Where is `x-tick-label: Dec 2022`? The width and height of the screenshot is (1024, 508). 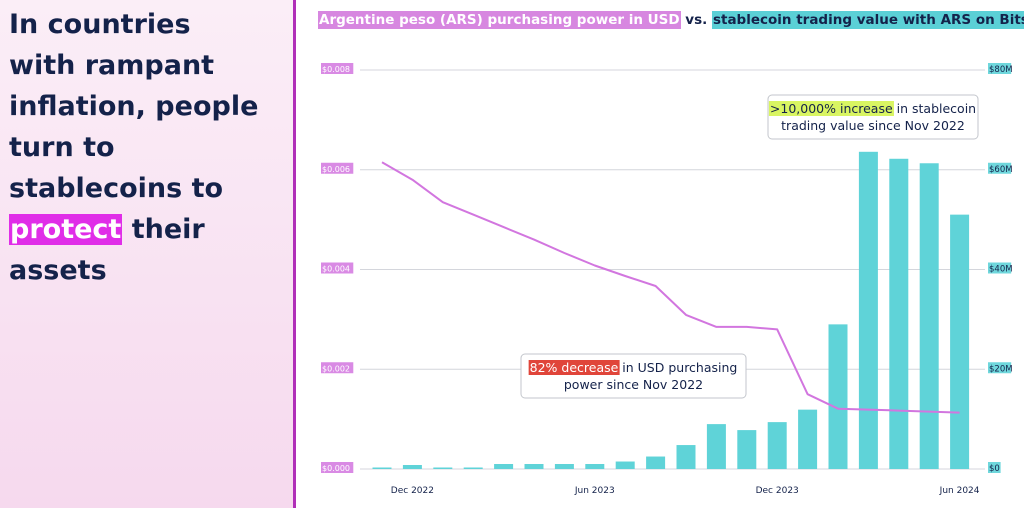
x-tick-label: Dec 2022 is located at coordinates (412, 491).